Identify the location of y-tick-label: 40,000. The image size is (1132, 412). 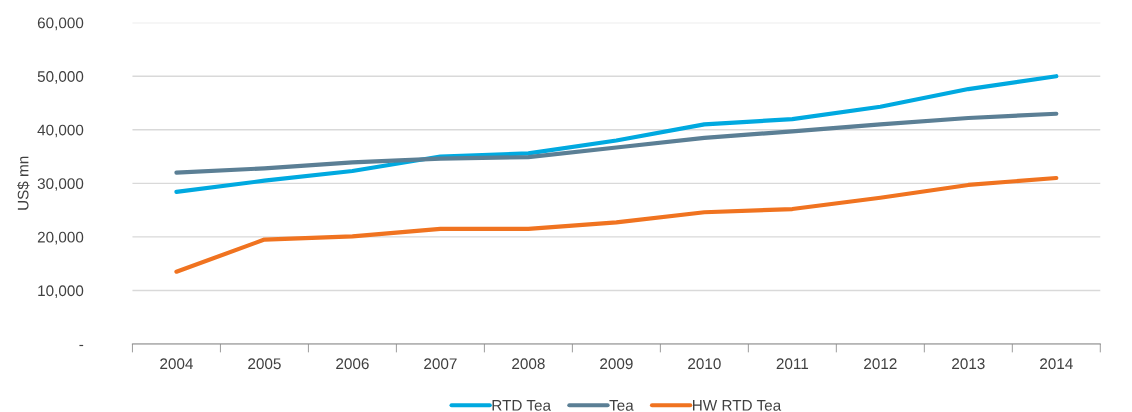
(60, 131).